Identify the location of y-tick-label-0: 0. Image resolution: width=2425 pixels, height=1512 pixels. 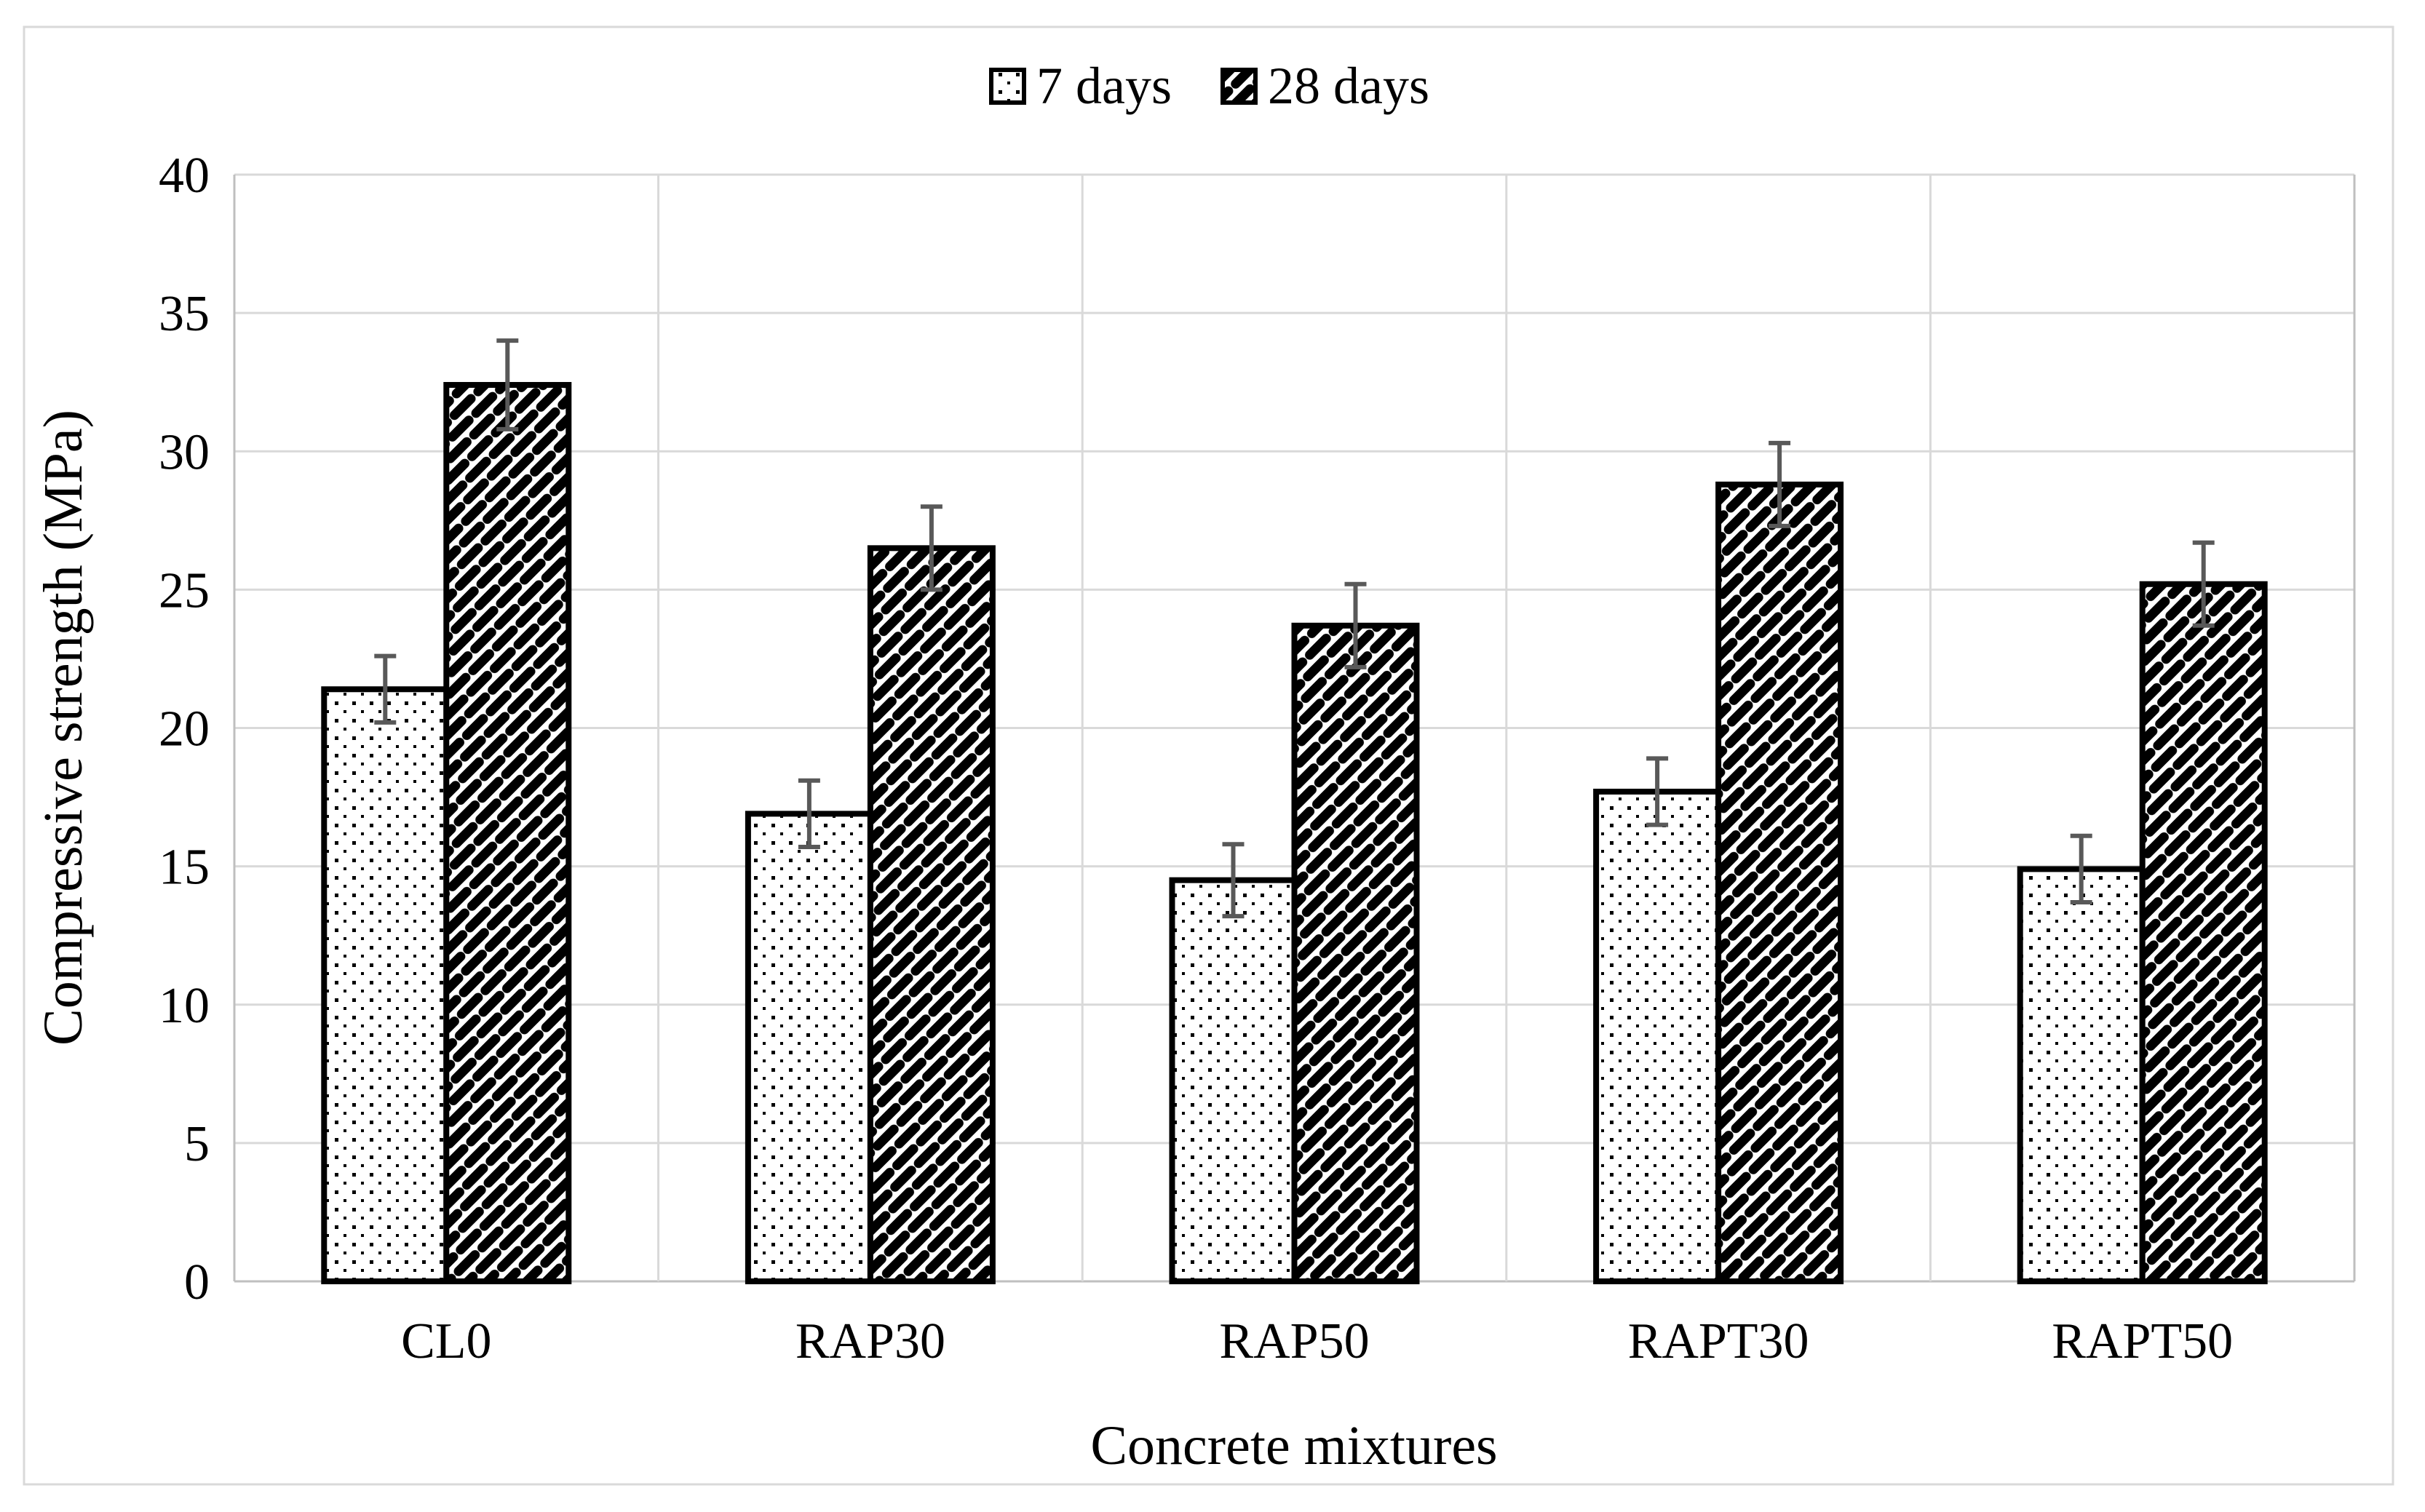
(197, 1282).